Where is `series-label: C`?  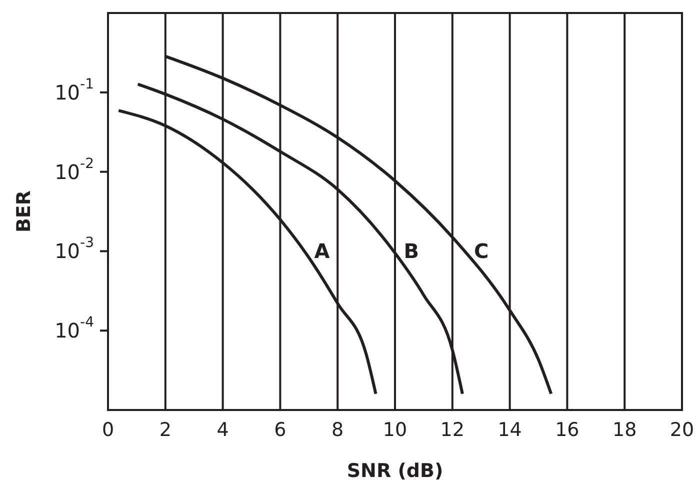 series-label: C is located at coordinates (481, 251).